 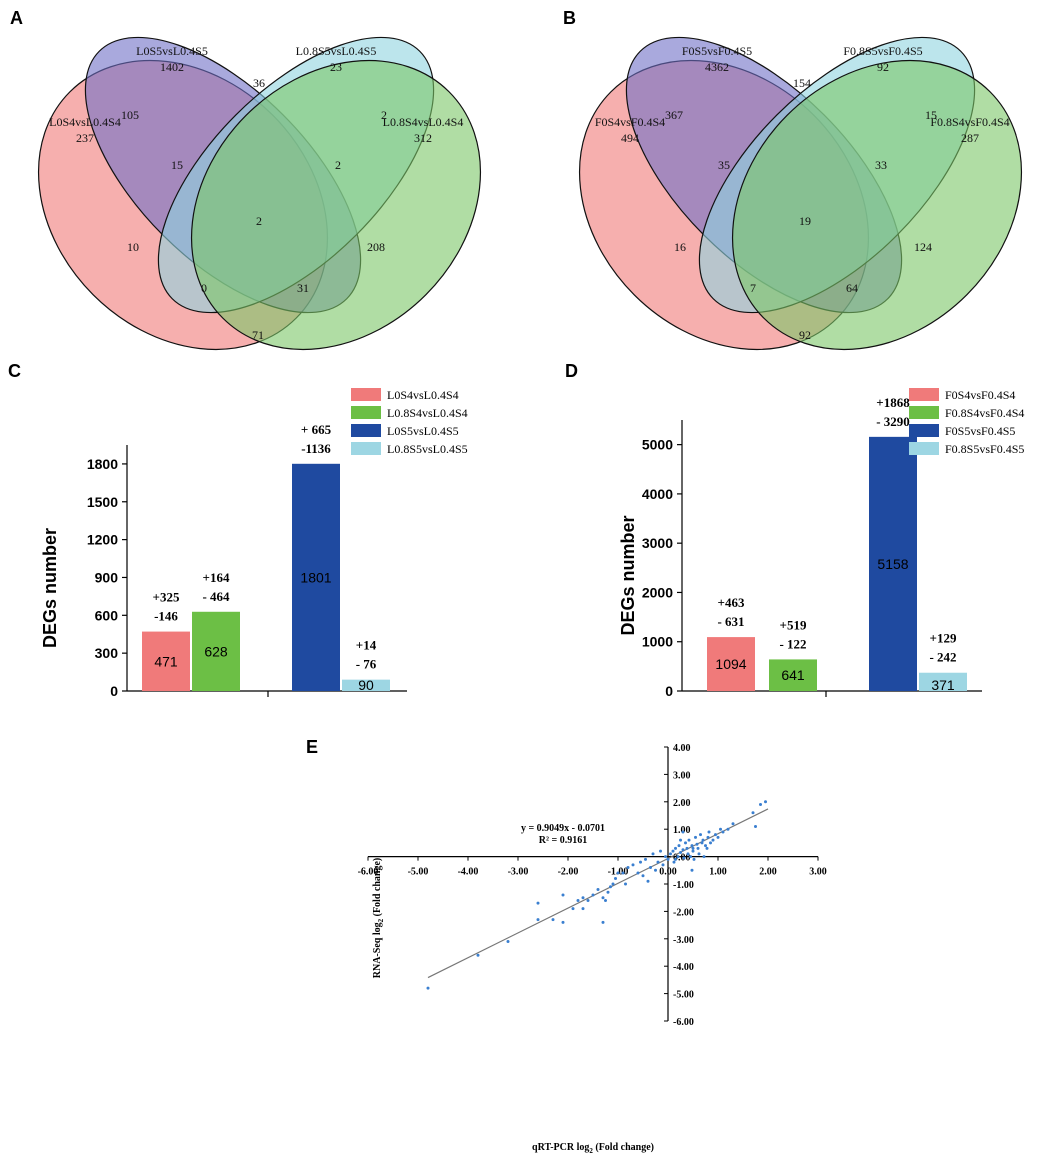 I want to click on y-tick-label: 2.00, so click(x=682, y=803).